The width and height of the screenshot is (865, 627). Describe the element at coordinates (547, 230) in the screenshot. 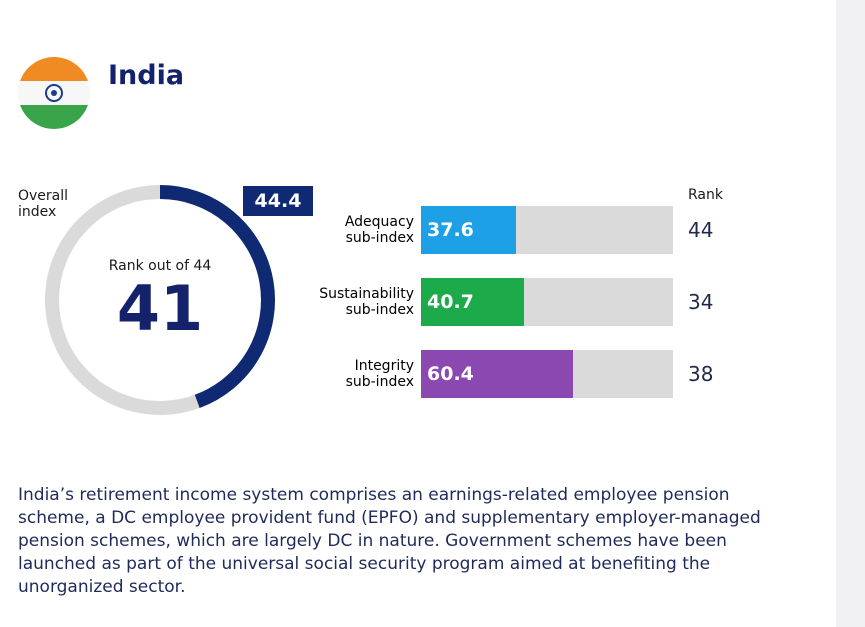

I see `adequacy-bar-track: 37.6` at that location.